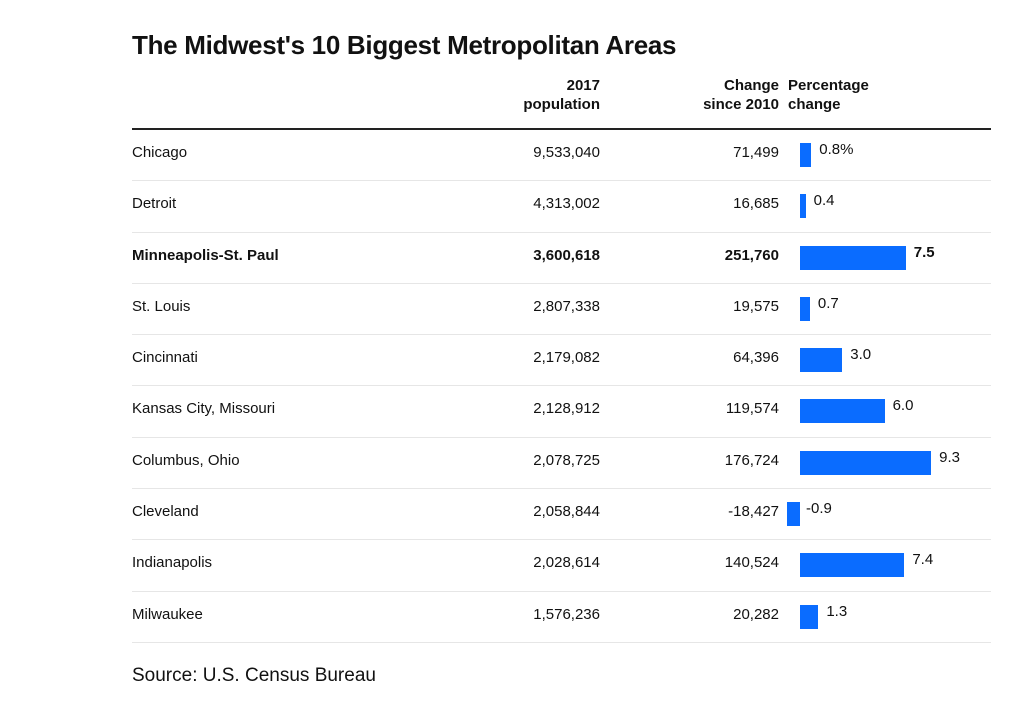 The height and width of the screenshot is (722, 1024). Describe the element at coordinates (861, 355) in the screenshot. I see `percent-label: 3.0` at that location.